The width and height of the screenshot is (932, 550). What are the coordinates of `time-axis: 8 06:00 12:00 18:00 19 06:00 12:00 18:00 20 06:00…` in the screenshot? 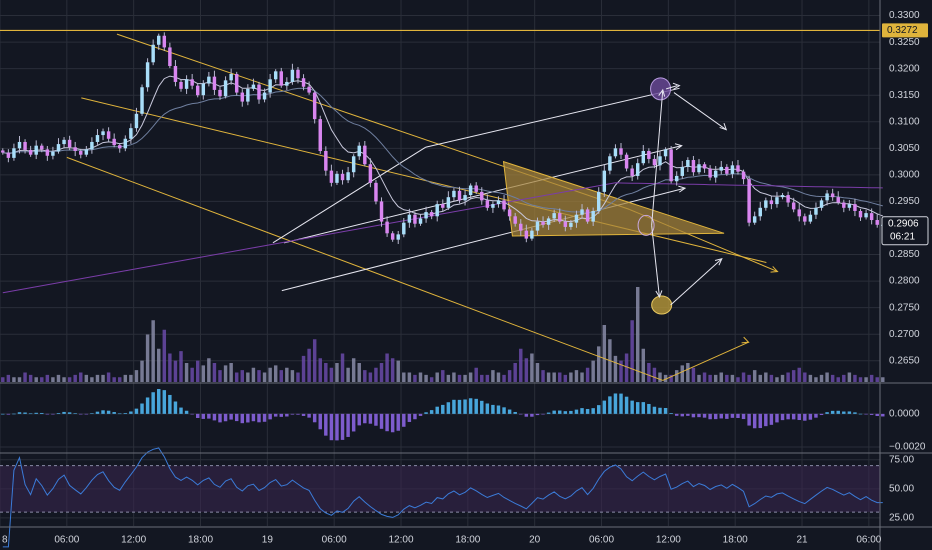 It's located at (442, 540).